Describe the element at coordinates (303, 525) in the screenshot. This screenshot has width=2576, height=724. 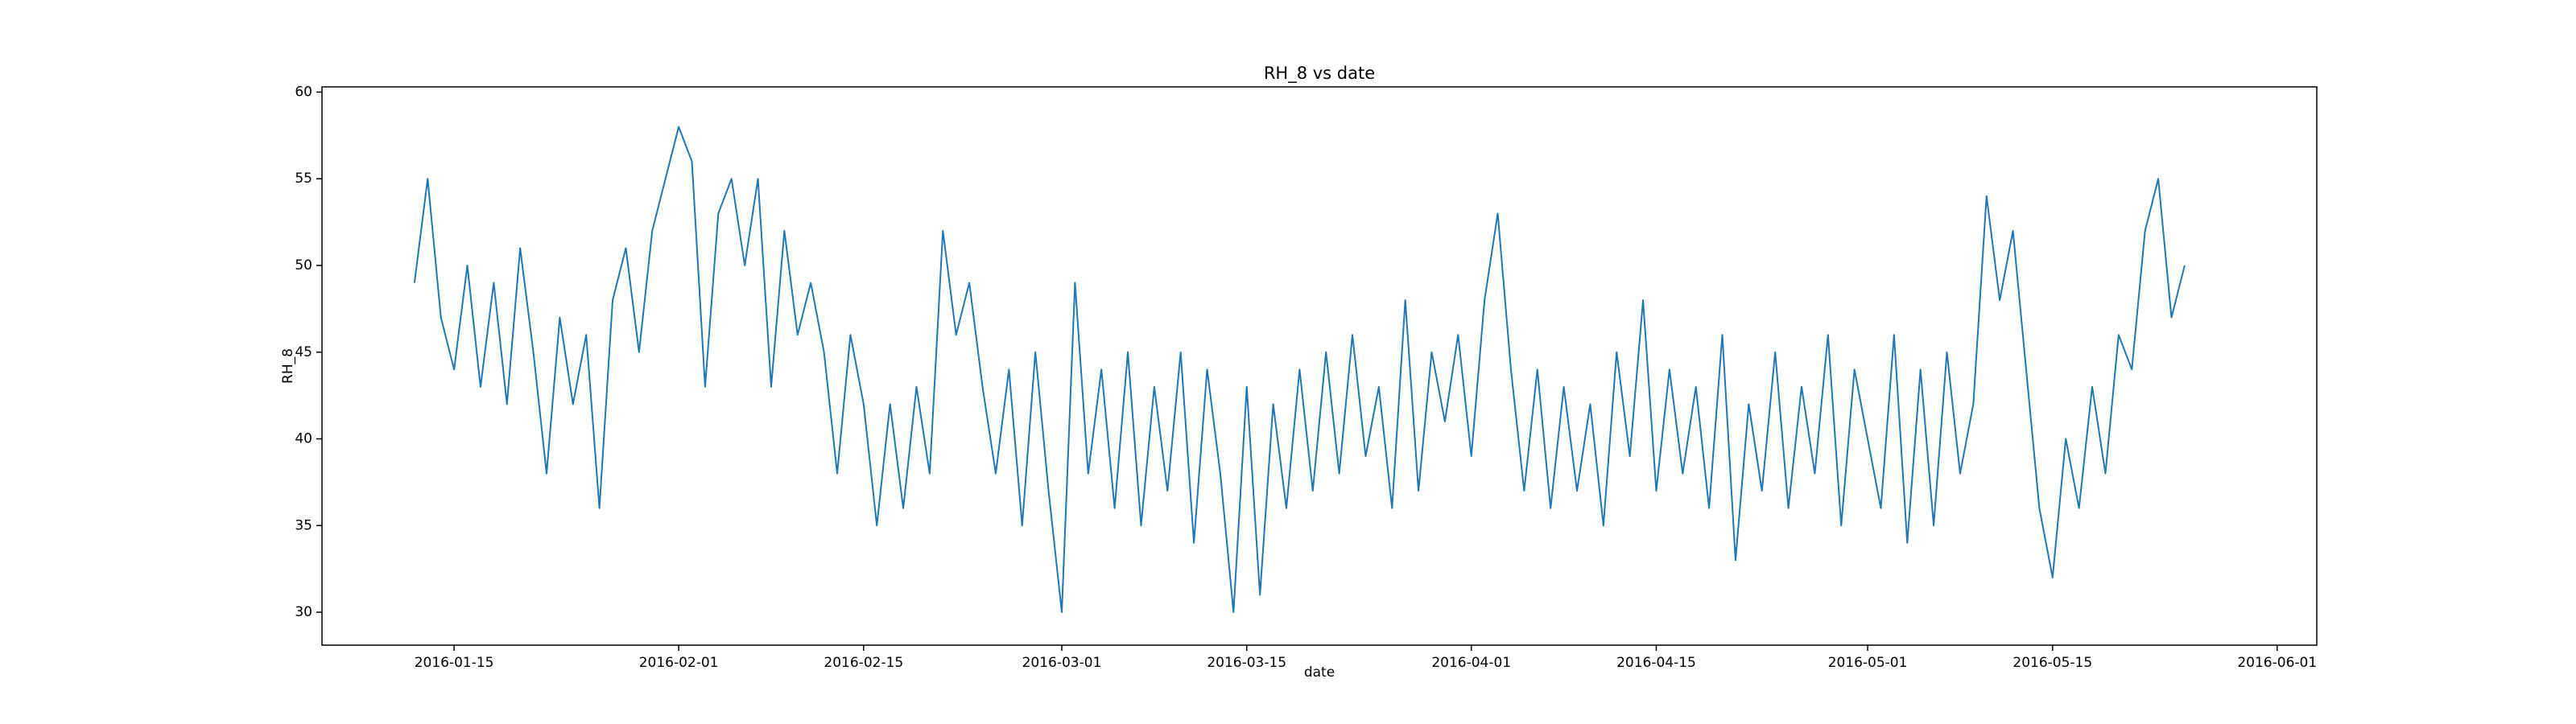
I see `y-tick-label: 35` at that location.